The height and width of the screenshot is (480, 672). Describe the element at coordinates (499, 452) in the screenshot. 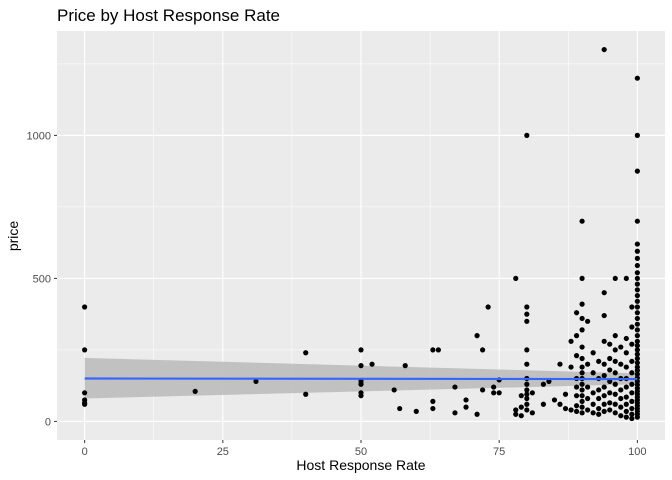

I see `x-tick-label: 75` at that location.